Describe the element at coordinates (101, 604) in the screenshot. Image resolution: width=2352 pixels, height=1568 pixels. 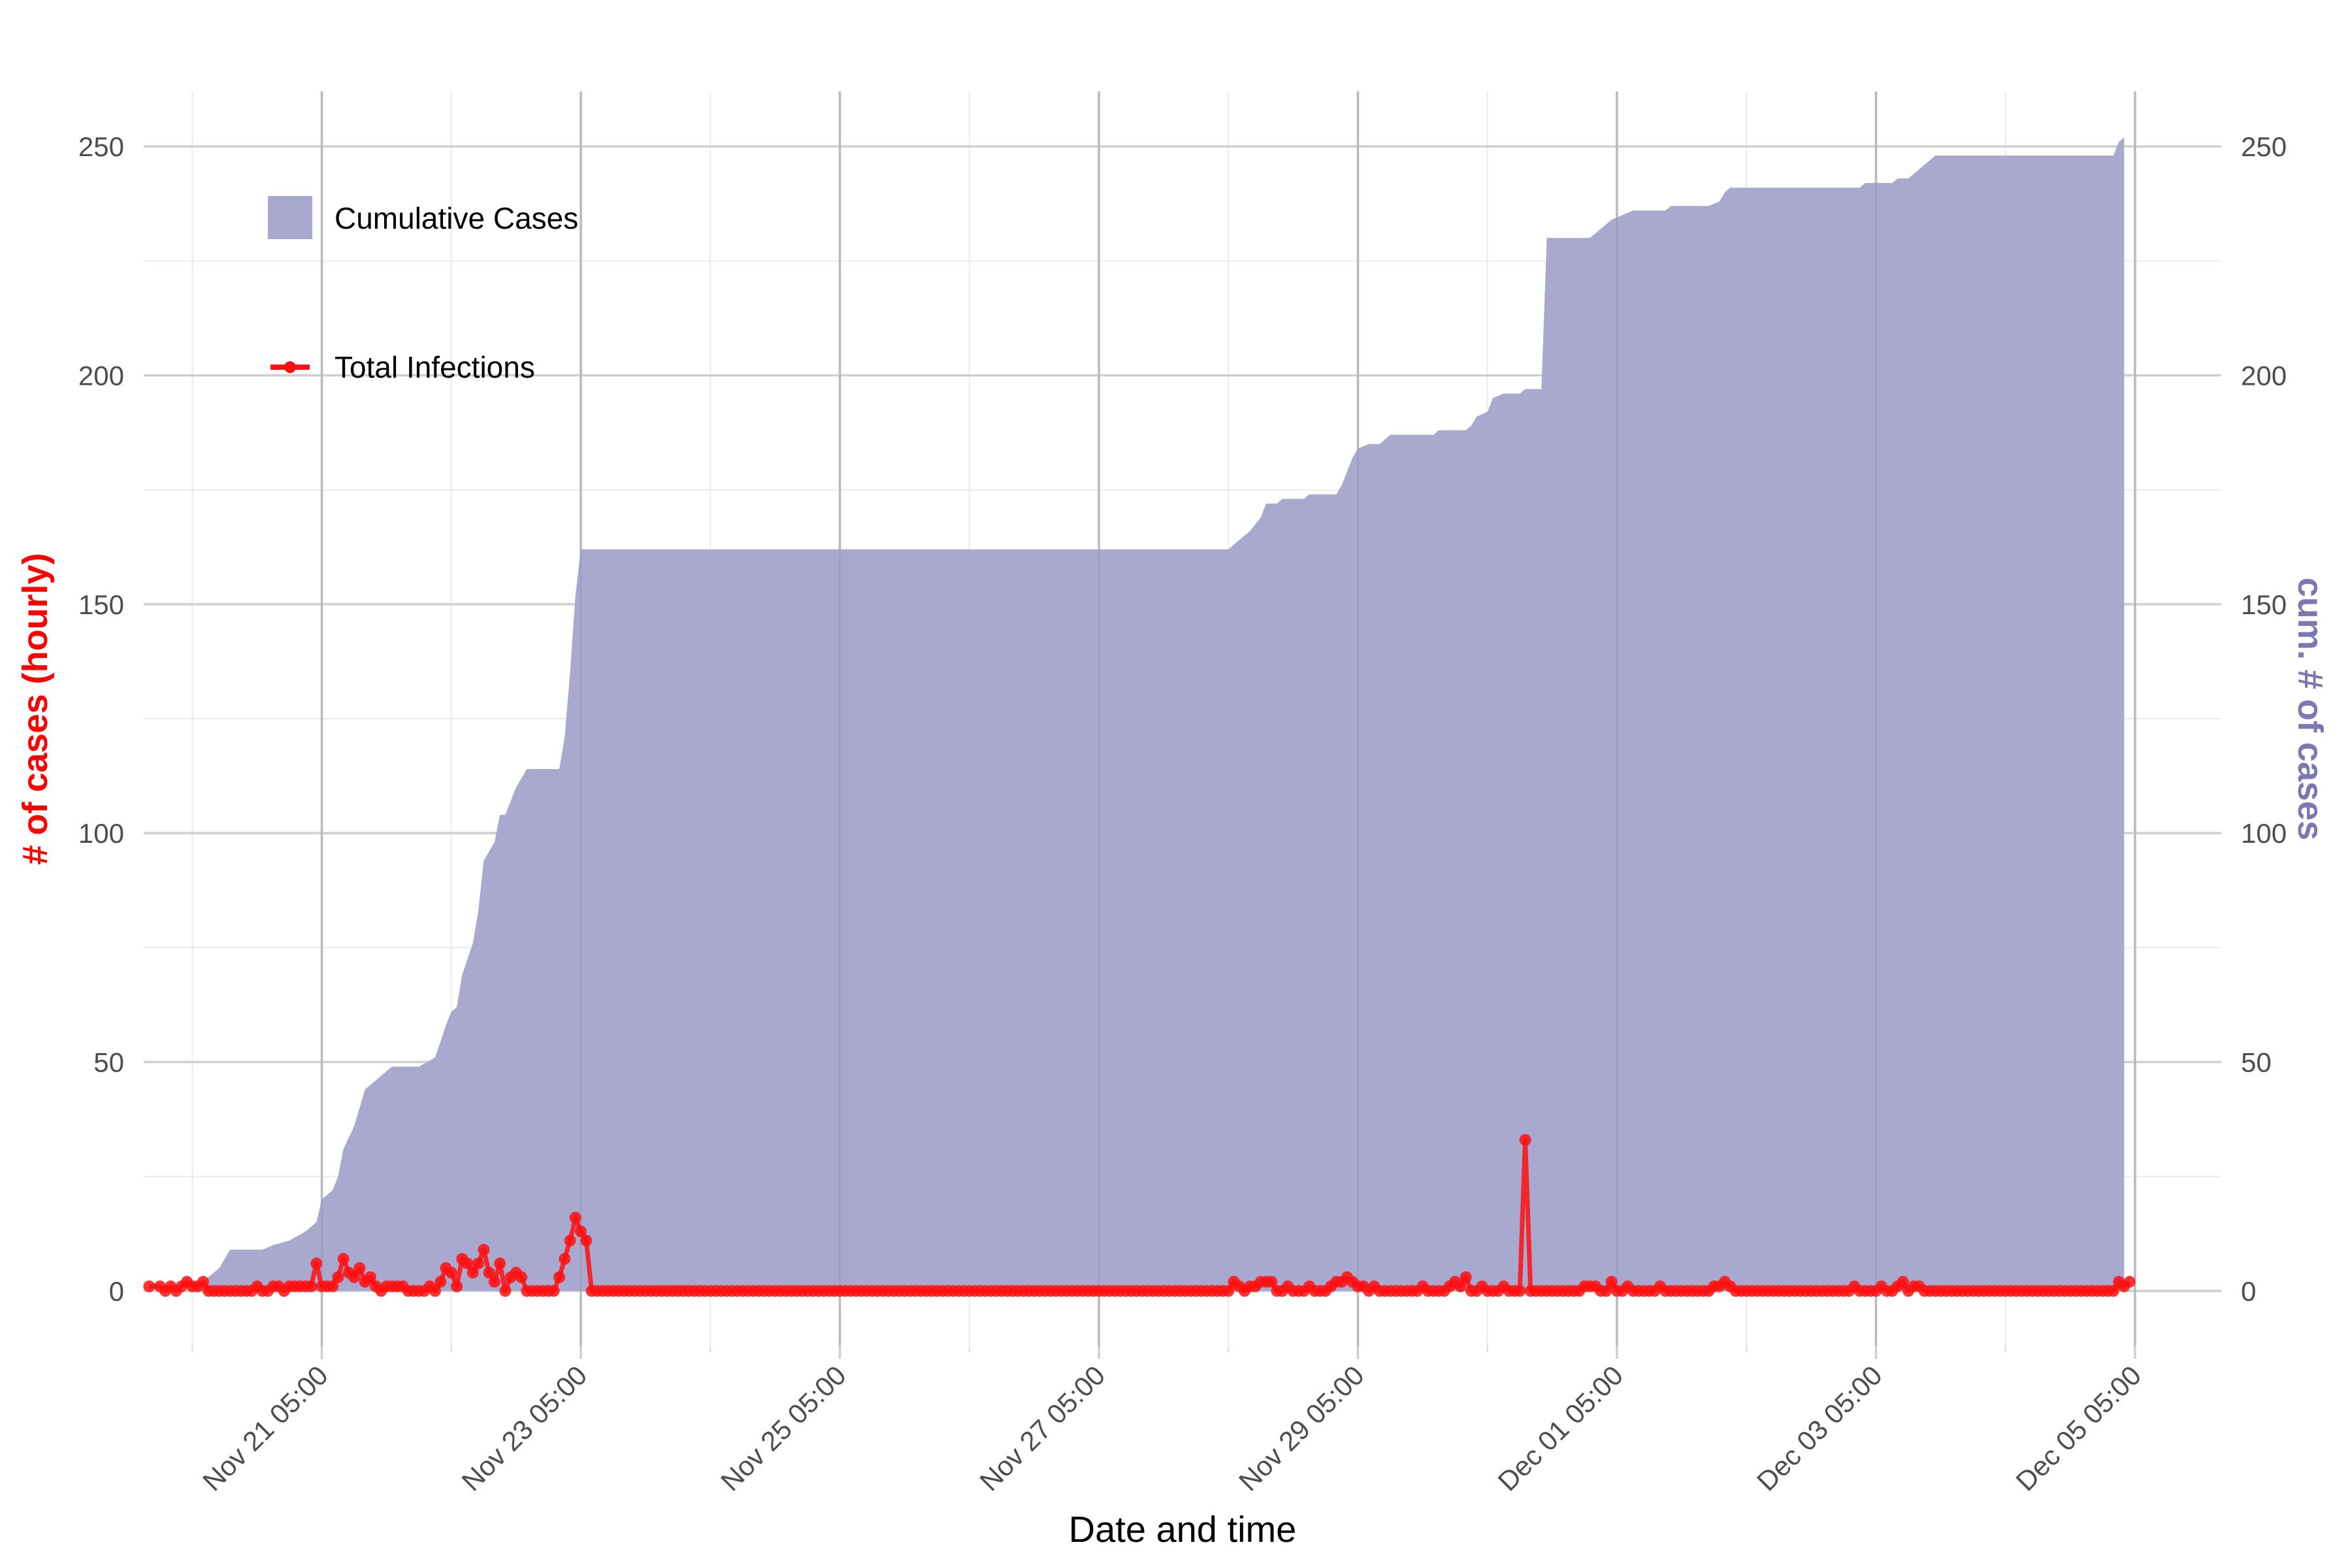
I see `y-left-tick-label: 150` at that location.